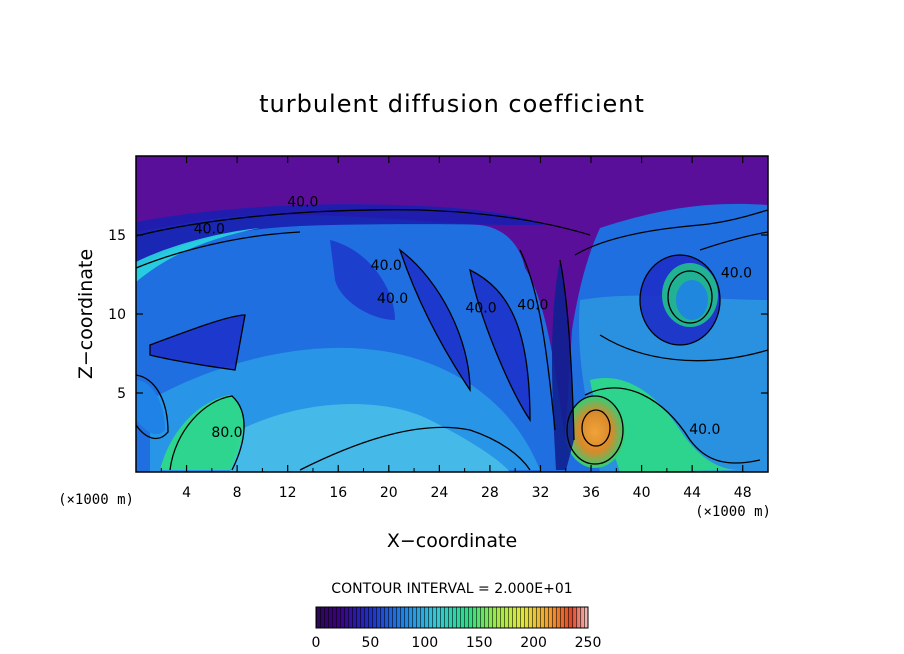  What do you see at coordinates (692, 493) in the screenshot?
I see `x-tick-label: 44` at bounding box center [692, 493].